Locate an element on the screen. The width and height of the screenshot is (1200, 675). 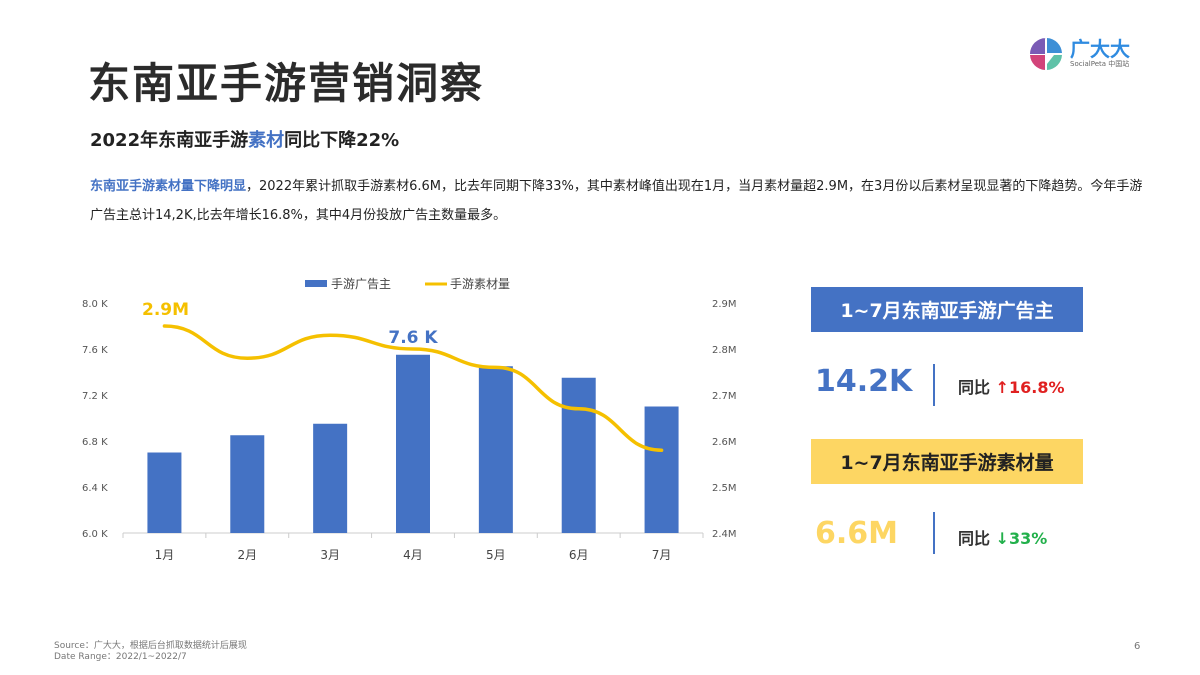
creatives-label-box: 1~7月东南亚手游素材量 is located at coordinates (947, 461).